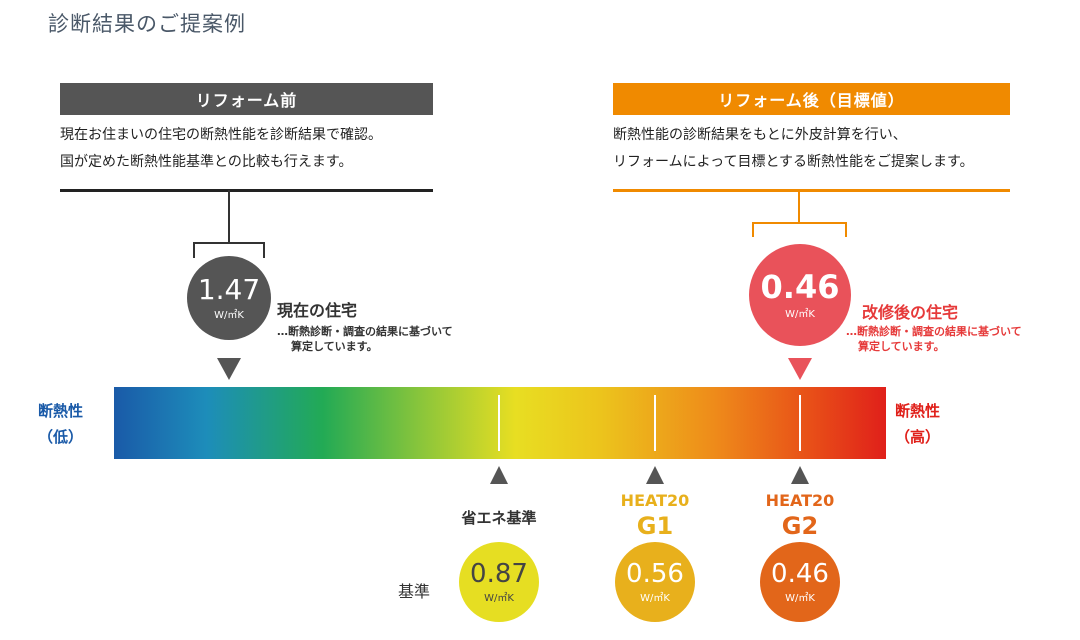 The height and width of the screenshot is (640, 1080). What do you see at coordinates (655, 526) in the screenshot?
I see `standard-grade: G1` at bounding box center [655, 526].